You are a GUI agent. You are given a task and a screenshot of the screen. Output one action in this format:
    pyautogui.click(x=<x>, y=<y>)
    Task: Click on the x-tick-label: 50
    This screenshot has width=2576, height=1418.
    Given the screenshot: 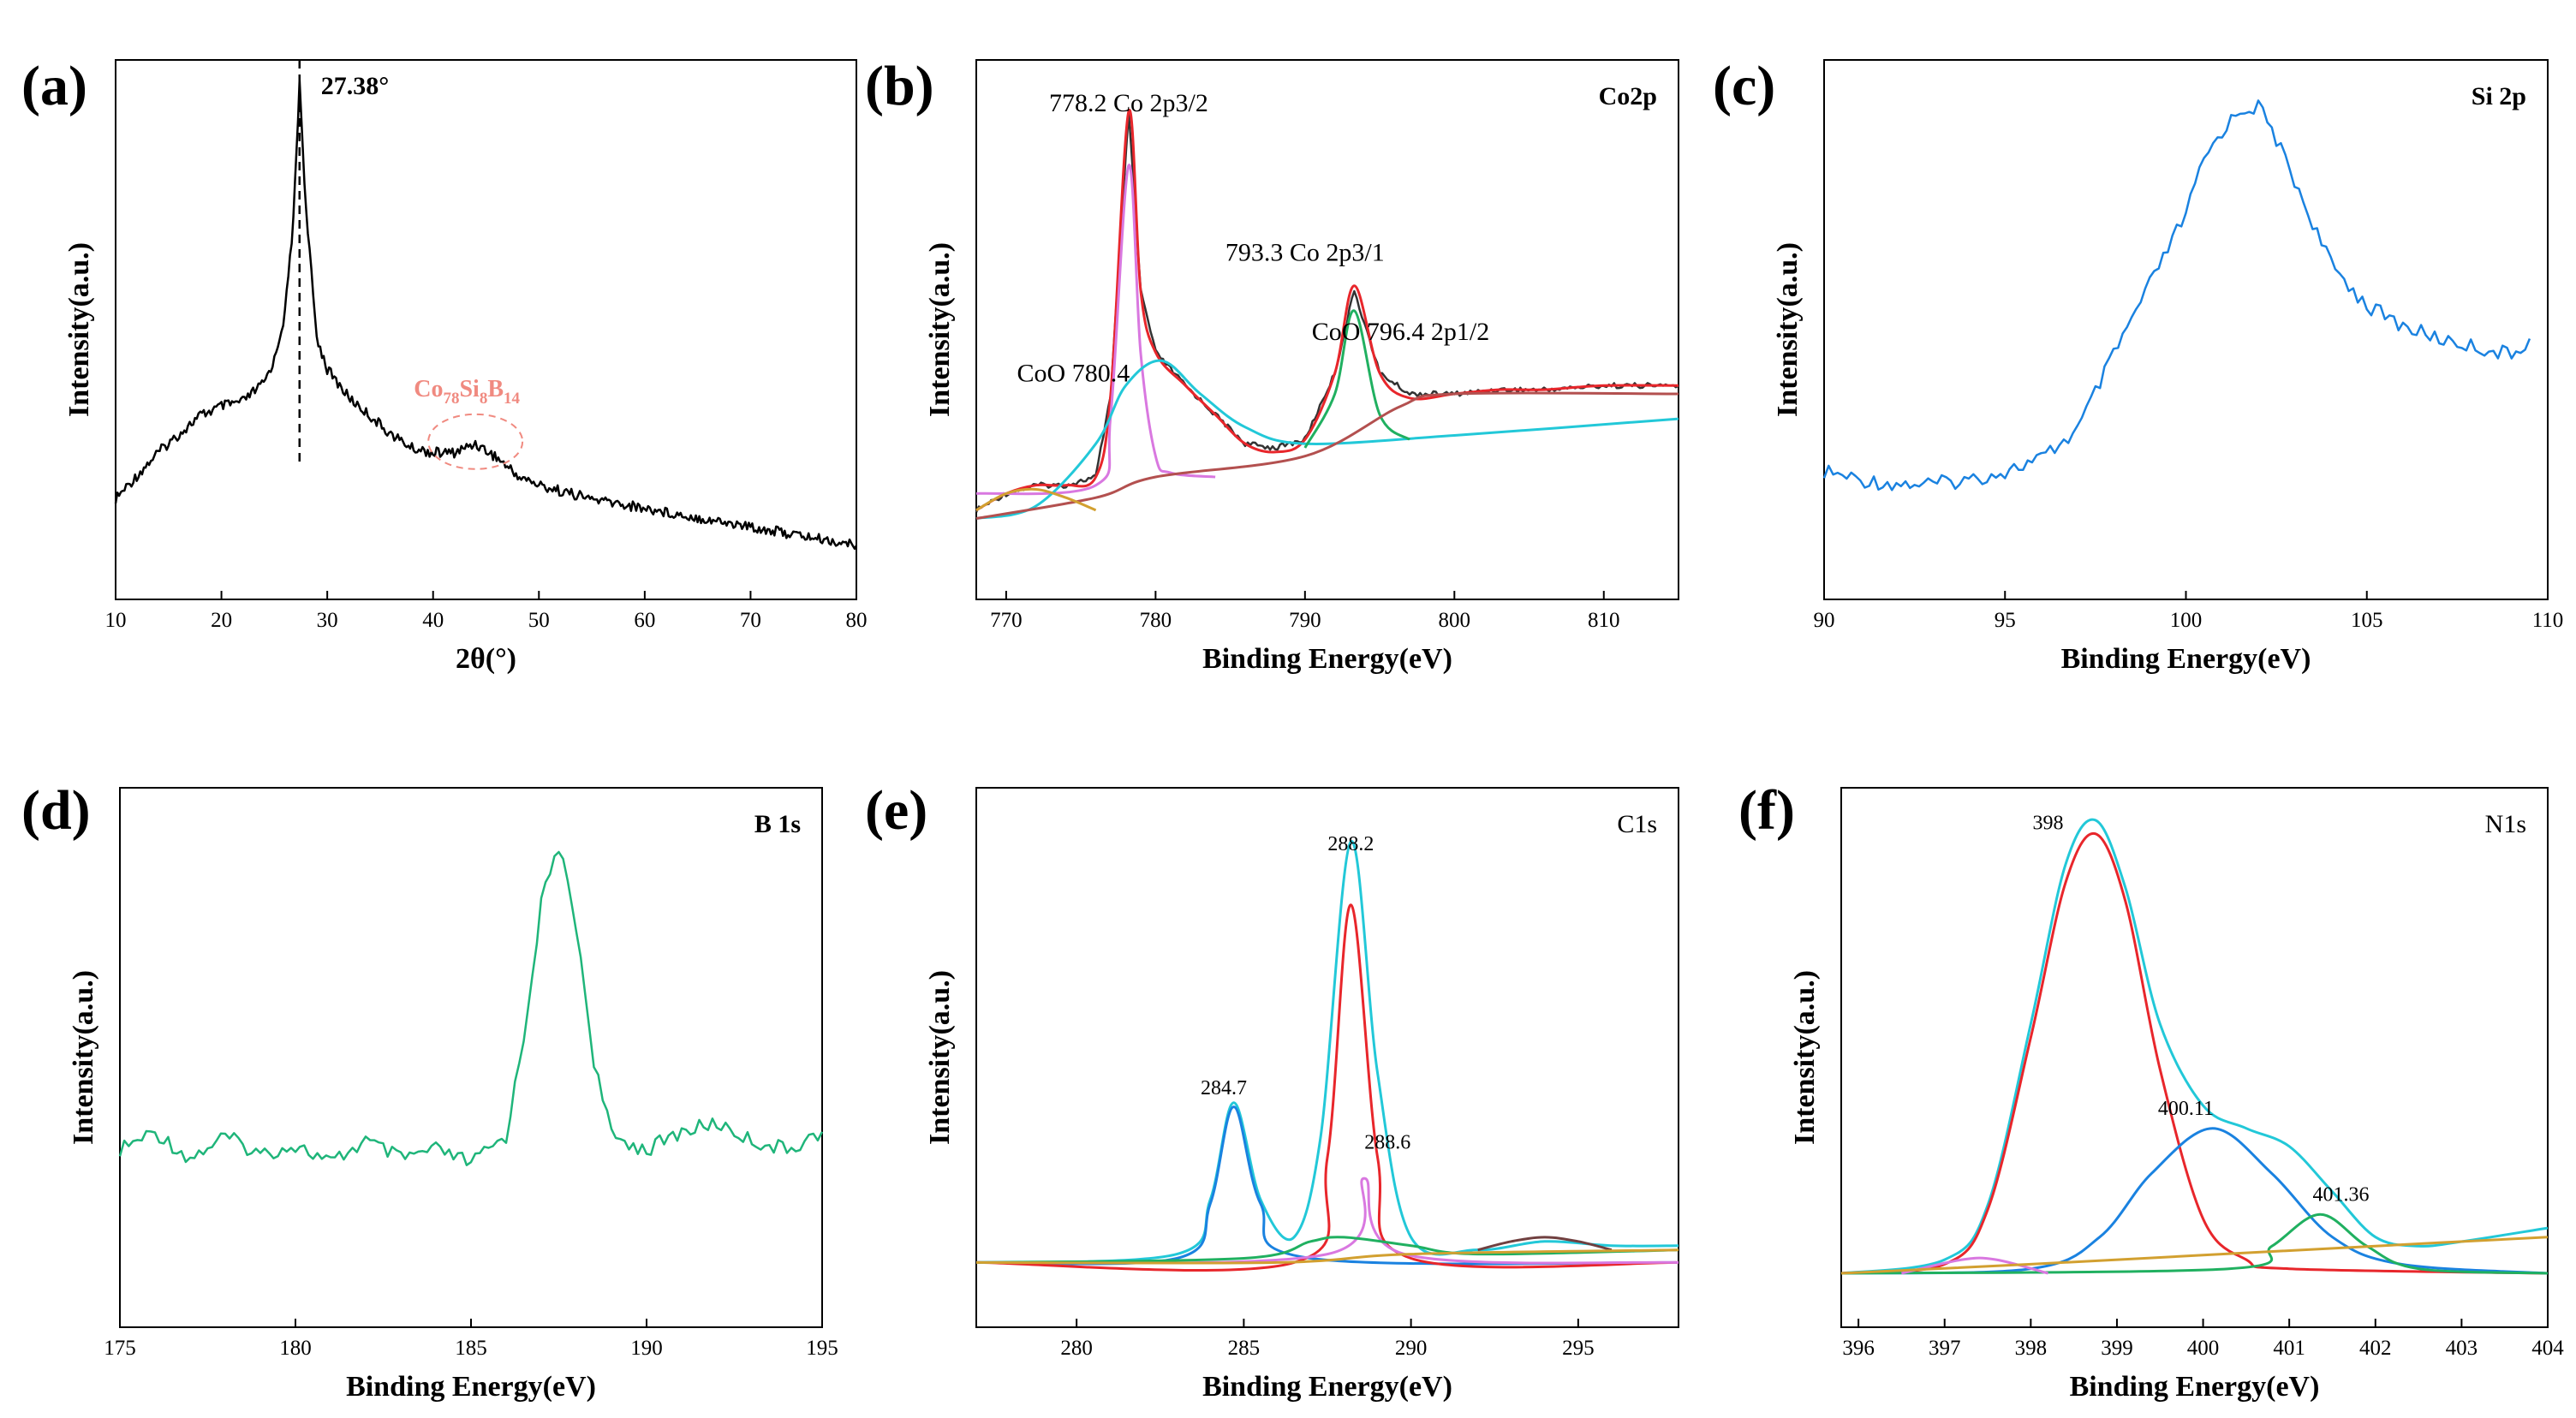 What is the action you would take?
    pyautogui.click(x=539, y=620)
    